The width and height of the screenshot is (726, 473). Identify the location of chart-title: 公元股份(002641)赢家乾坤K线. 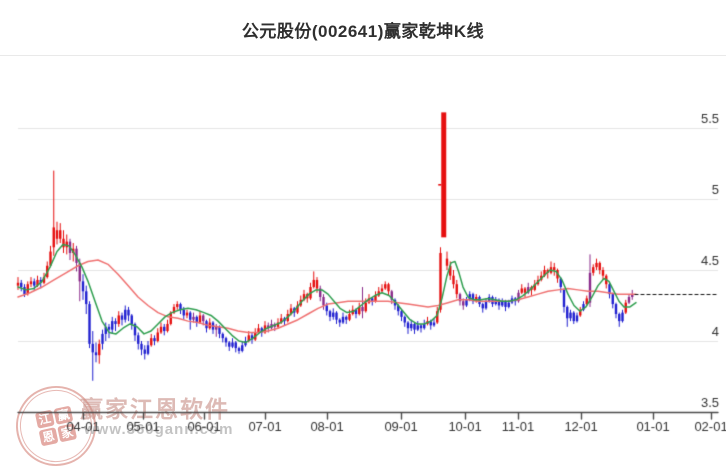
(363, 31).